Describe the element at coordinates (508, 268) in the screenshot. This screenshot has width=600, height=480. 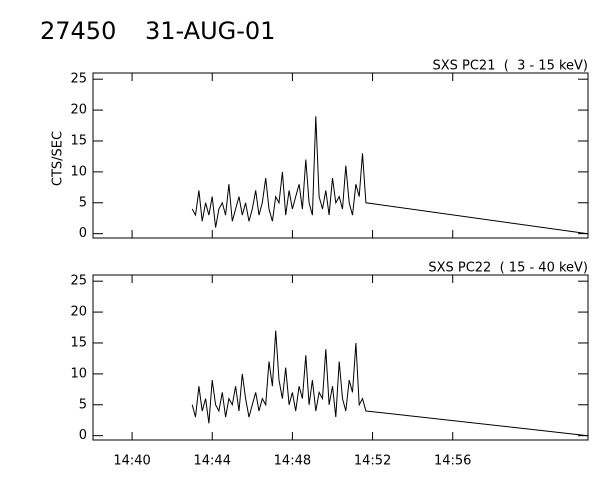
I see `panel-label: SXS PC22 ( 15 - 40 keV)` at that location.